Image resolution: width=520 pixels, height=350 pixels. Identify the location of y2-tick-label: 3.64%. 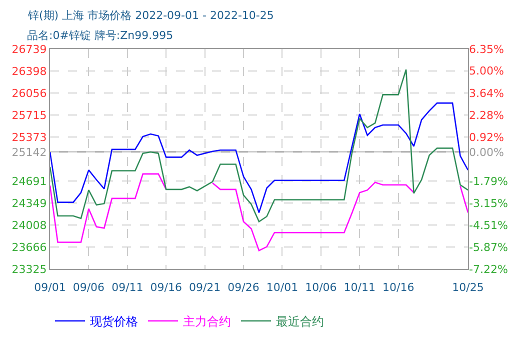
(486, 93).